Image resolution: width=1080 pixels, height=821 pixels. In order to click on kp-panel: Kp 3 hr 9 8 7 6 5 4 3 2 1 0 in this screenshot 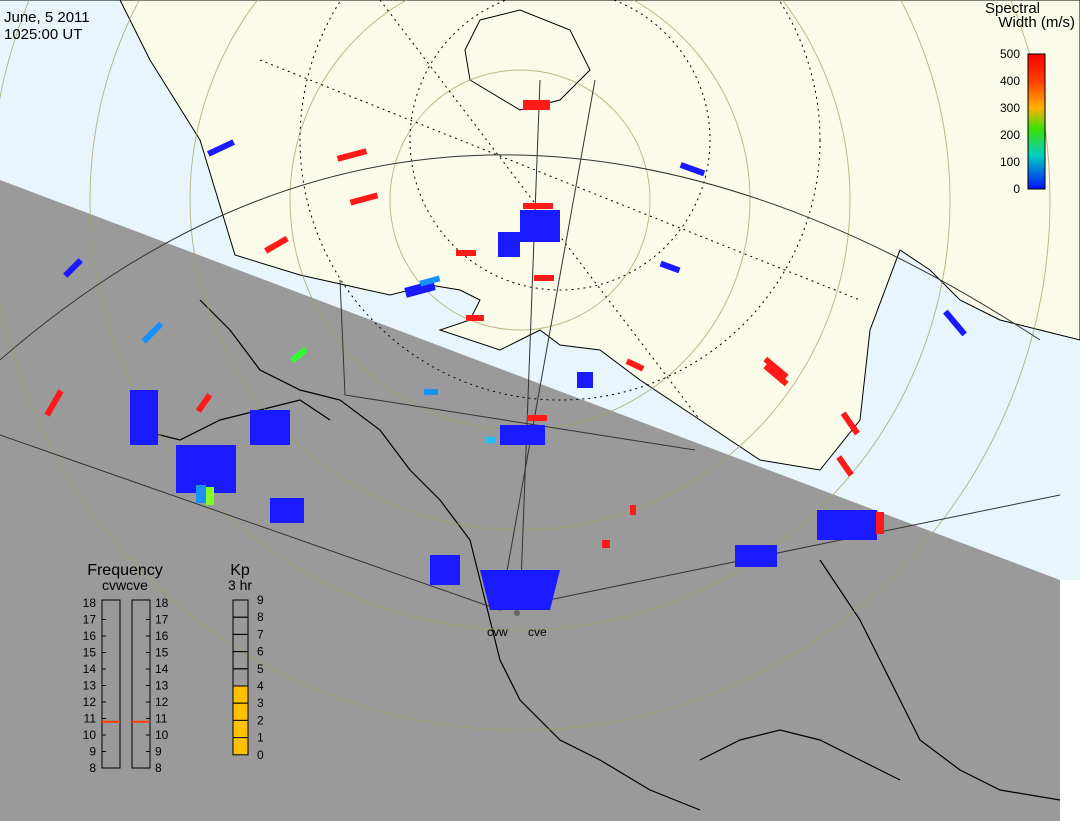, I will do `click(246, 662)`.